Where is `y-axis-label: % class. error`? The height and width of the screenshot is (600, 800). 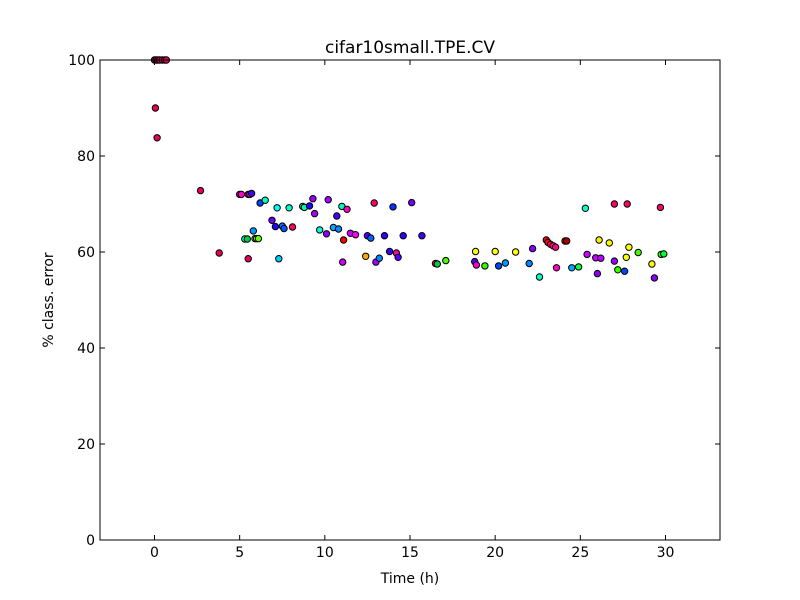 y-axis-label: % class. error is located at coordinates (49, 300).